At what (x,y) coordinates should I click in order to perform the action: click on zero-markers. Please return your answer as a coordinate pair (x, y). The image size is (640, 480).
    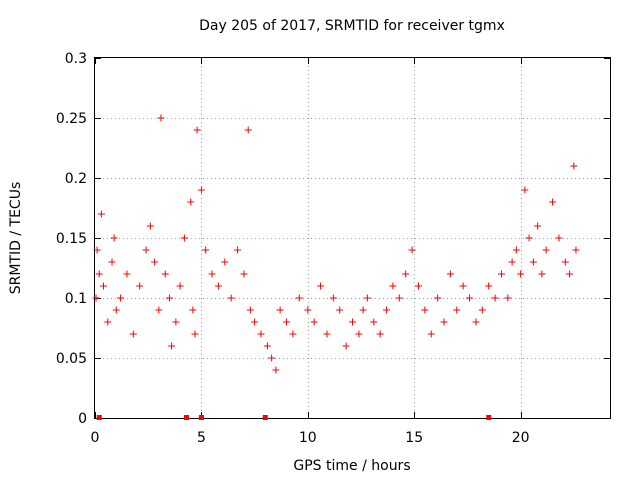
    Looking at the image, I should click on (294, 417).